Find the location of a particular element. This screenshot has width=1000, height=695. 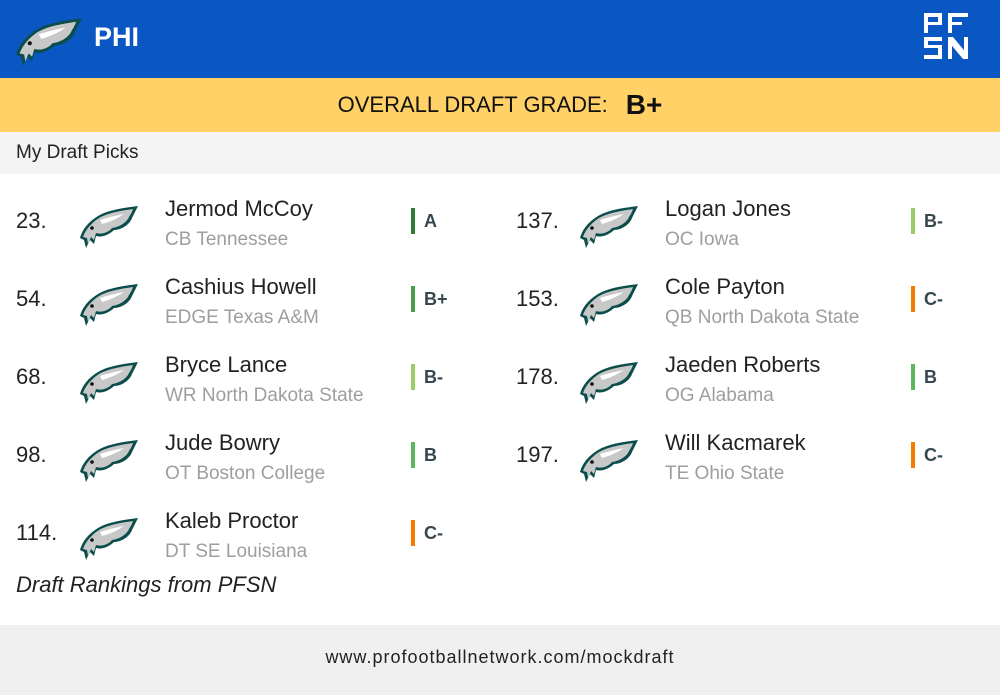

pick-number: 98. is located at coordinates (31, 454).